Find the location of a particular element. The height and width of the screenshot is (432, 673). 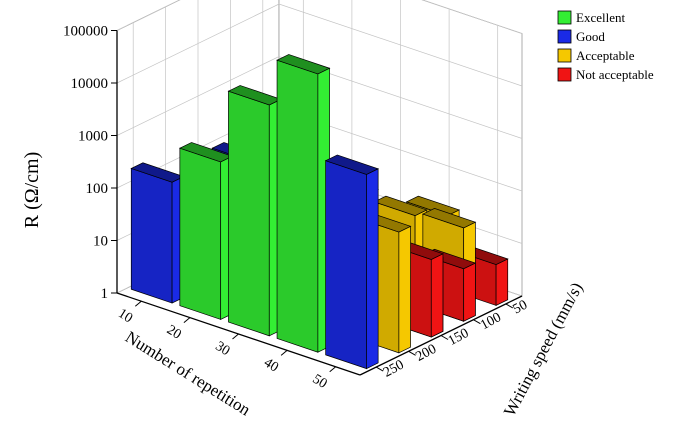

z-tick-label: 250 is located at coordinates (394, 369).